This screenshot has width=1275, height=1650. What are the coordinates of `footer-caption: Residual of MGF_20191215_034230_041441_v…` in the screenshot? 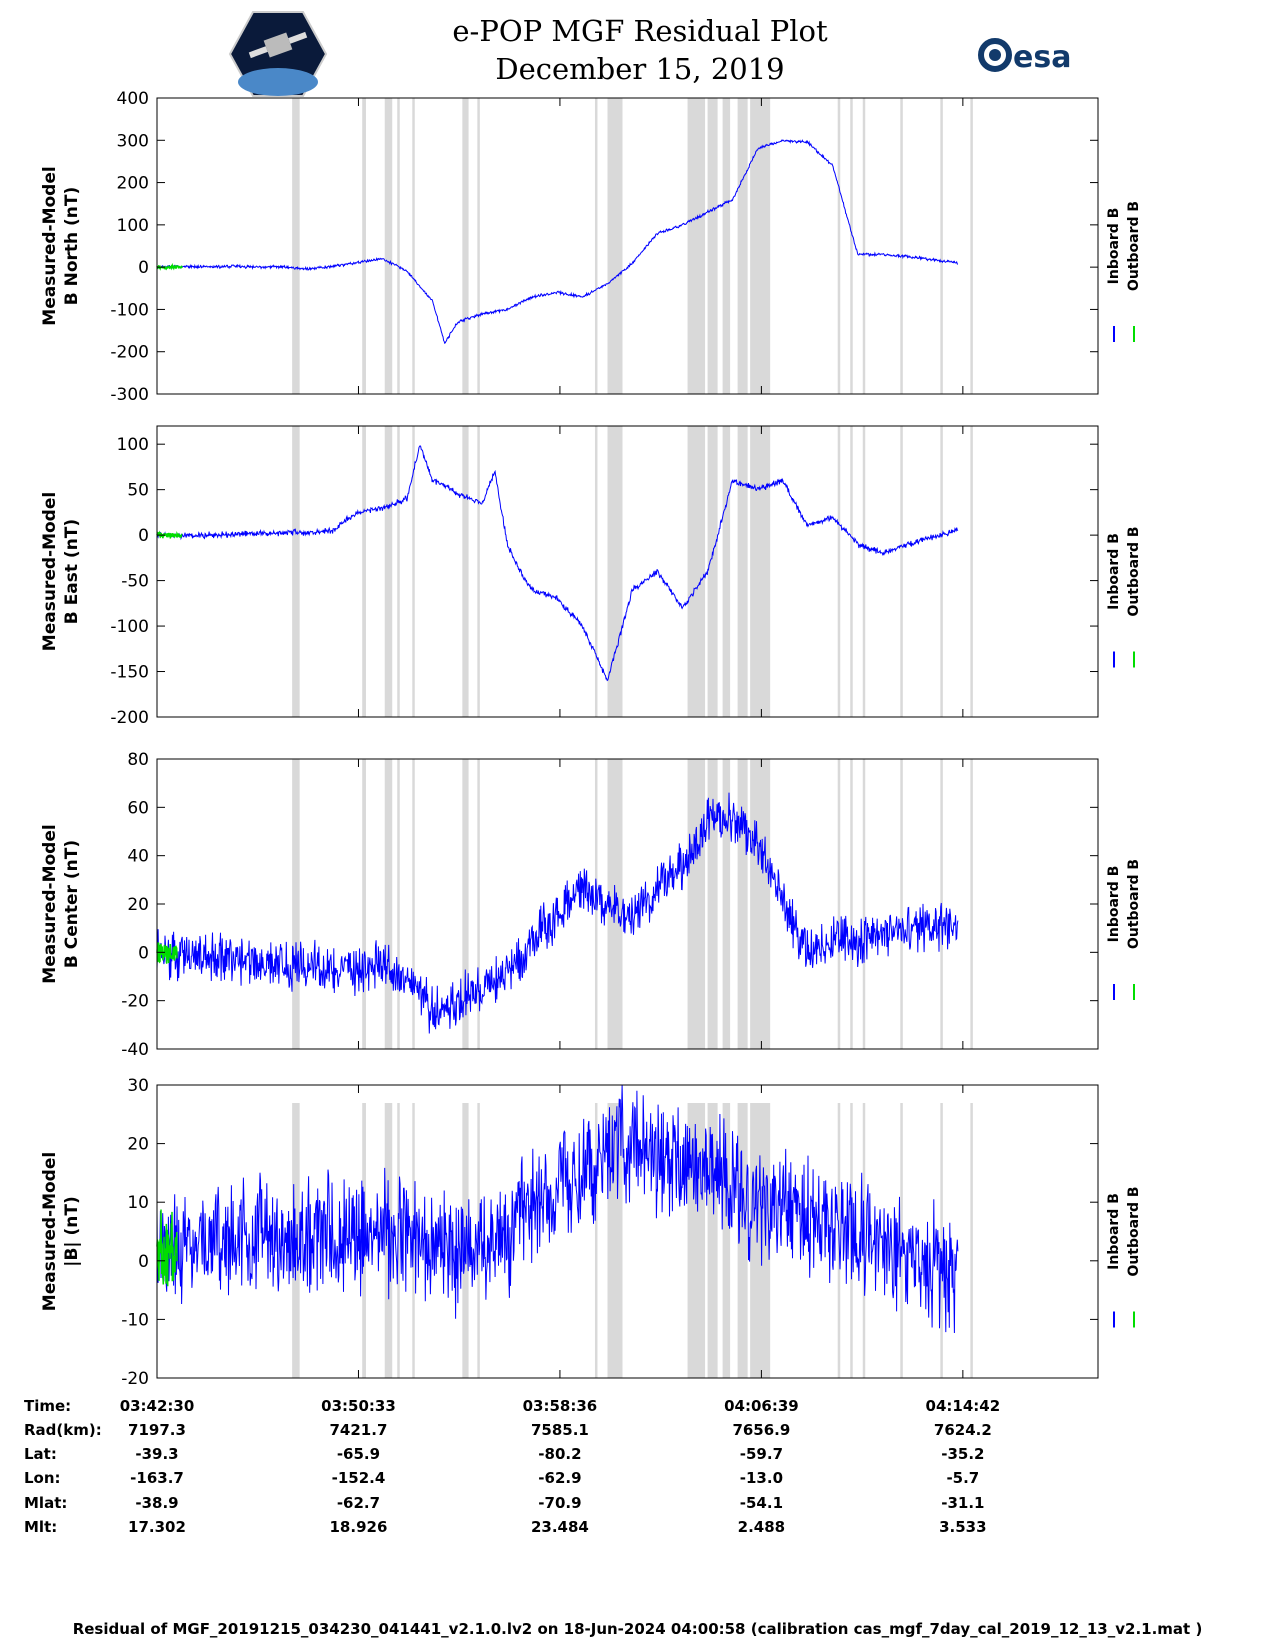 It's located at (637, 1629).